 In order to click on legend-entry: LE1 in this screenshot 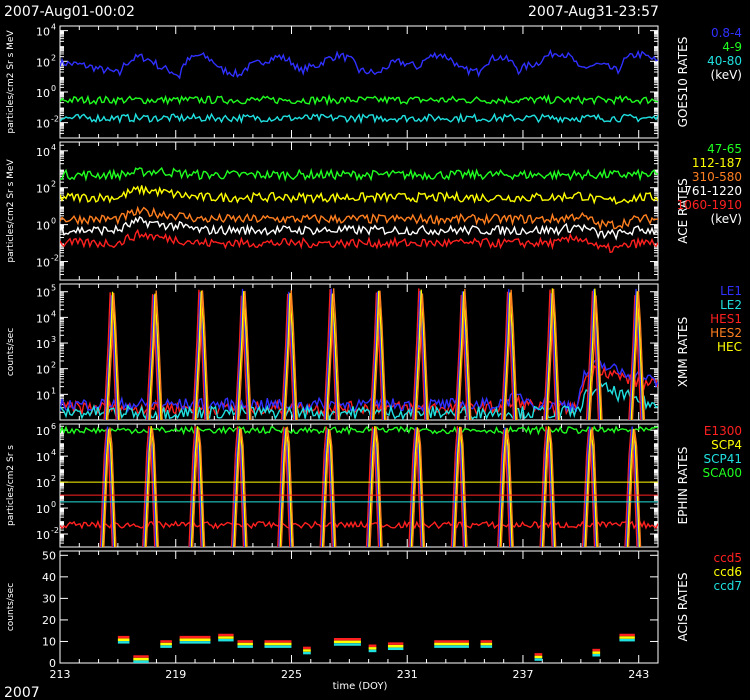, I will do `click(731, 291)`.